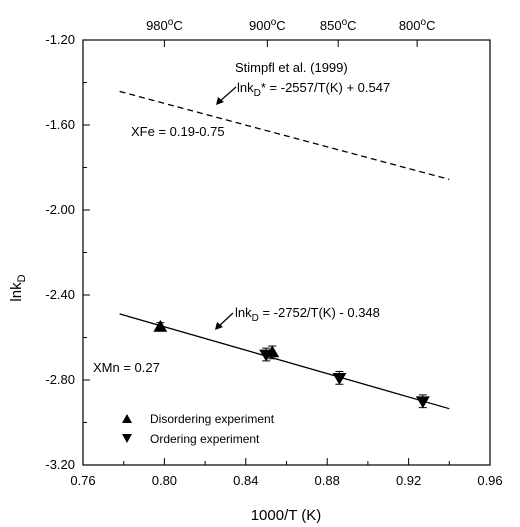  Describe the element at coordinates (164, 480) in the screenshot. I see `x-tick-label: 0.80` at that location.